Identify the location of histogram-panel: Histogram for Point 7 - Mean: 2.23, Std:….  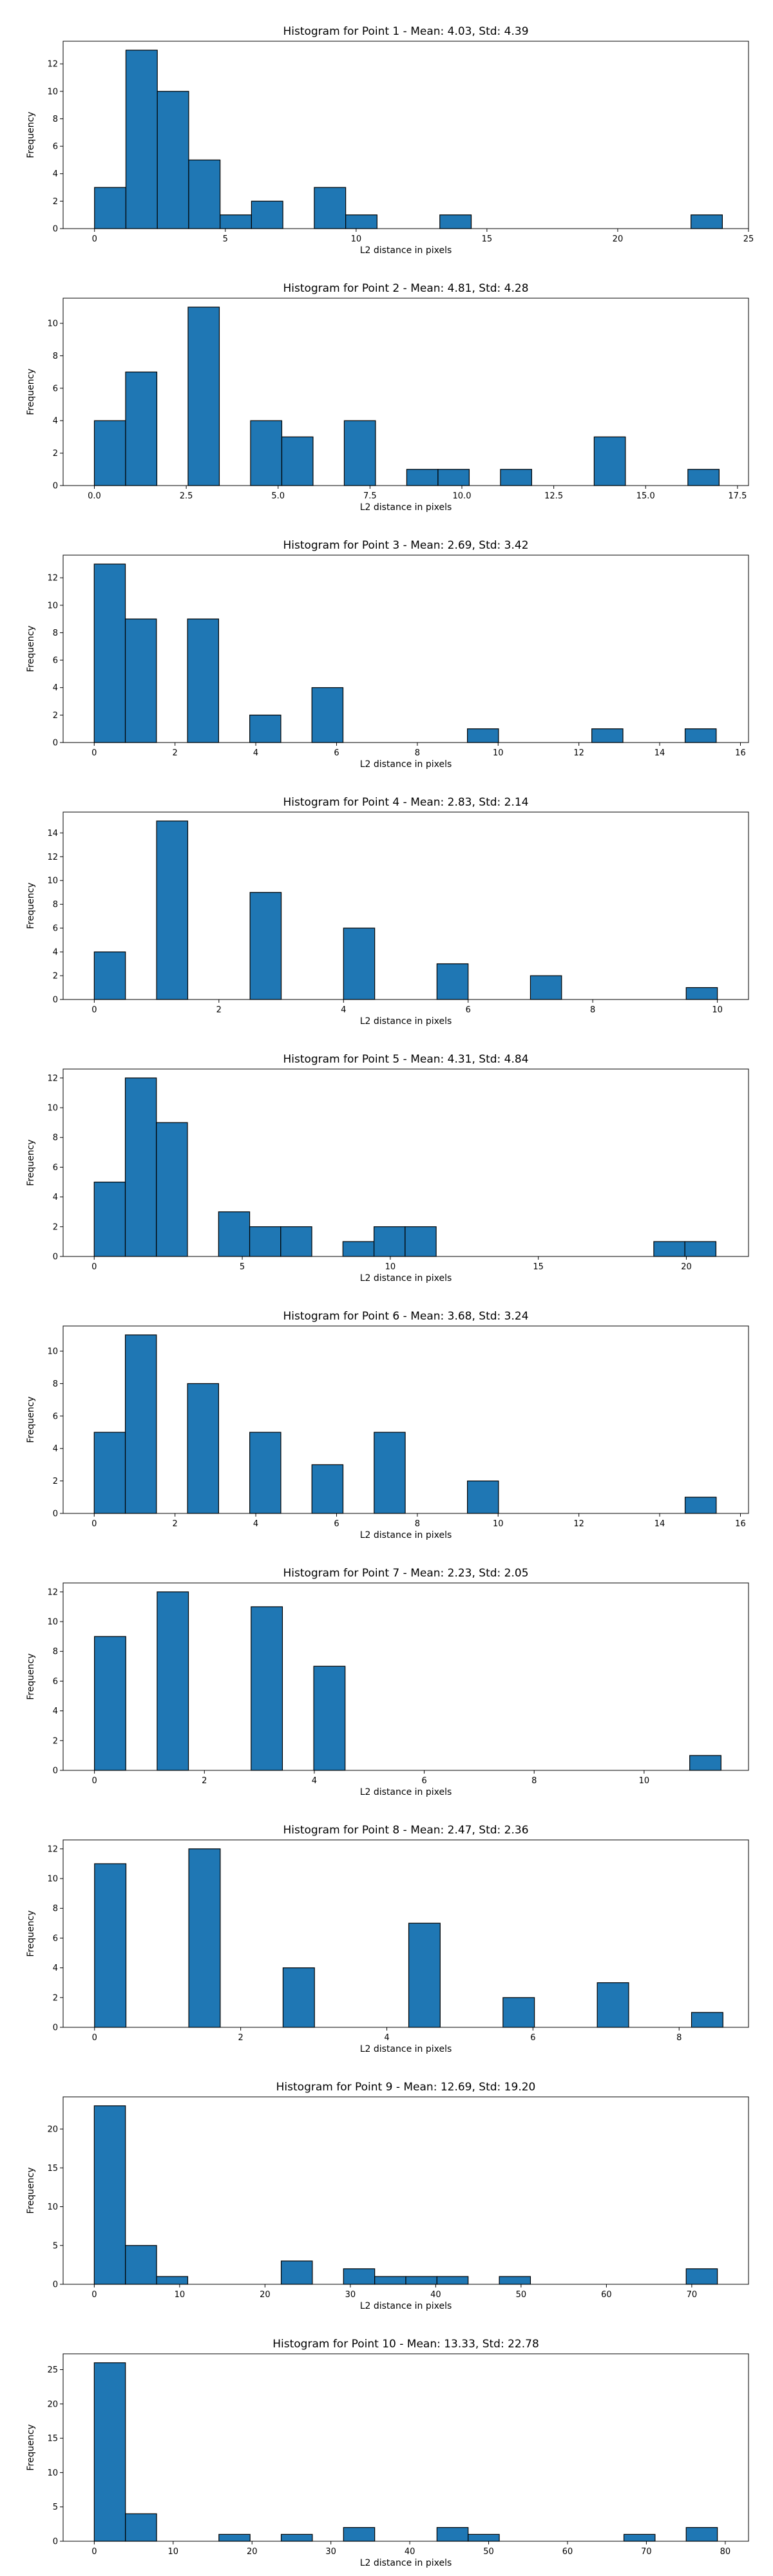
(387, 1682).